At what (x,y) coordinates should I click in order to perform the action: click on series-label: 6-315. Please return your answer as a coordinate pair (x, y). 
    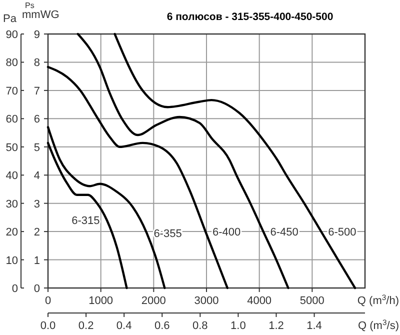
    Looking at the image, I should click on (86, 220).